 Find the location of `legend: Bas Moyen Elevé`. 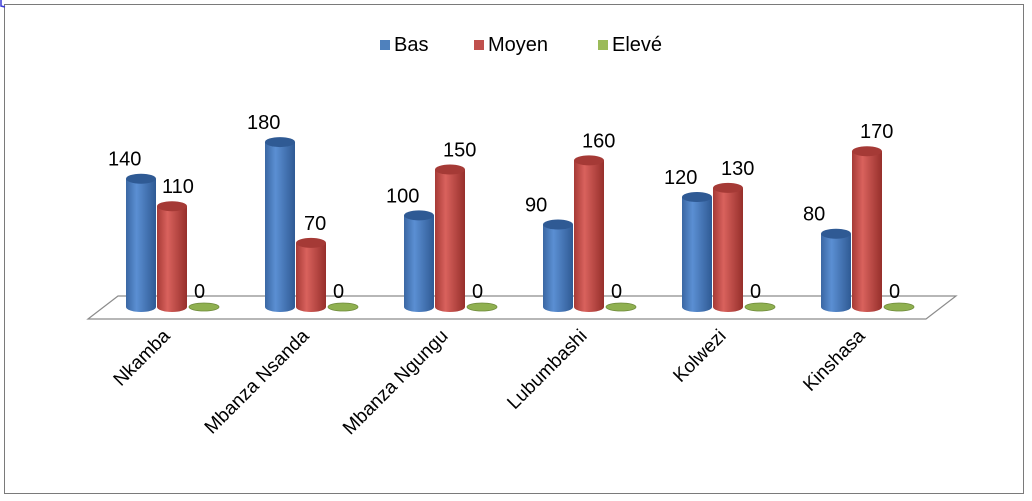

legend: Bas Moyen Elevé is located at coordinates (521, 45).